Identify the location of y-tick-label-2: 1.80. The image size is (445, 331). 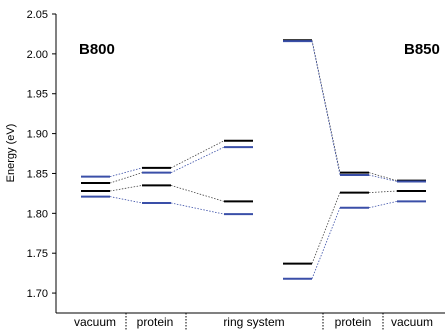
(37, 214).